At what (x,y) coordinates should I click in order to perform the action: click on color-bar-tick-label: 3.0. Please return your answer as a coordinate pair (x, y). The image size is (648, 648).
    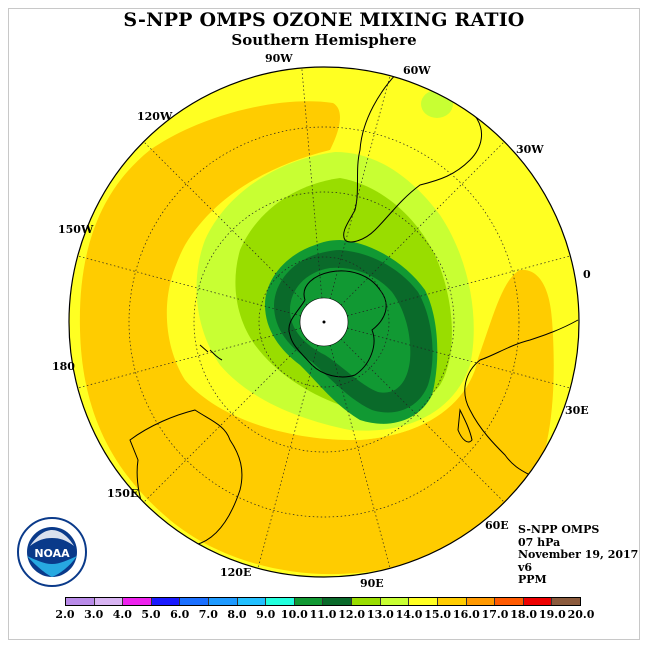
    Looking at the image, I should click on (94, 614).